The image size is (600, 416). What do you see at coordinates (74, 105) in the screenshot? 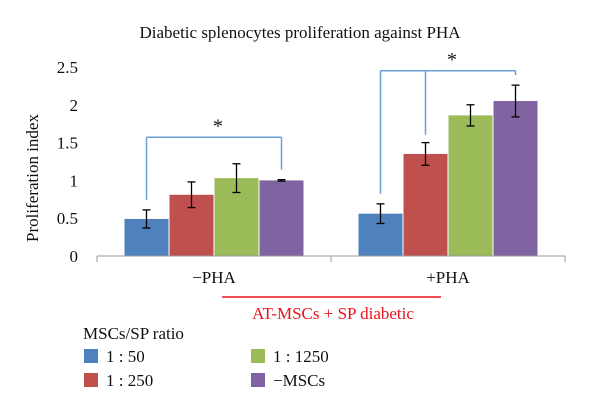
I see `y-tick-label: 2` at bounding box center [74, 105].